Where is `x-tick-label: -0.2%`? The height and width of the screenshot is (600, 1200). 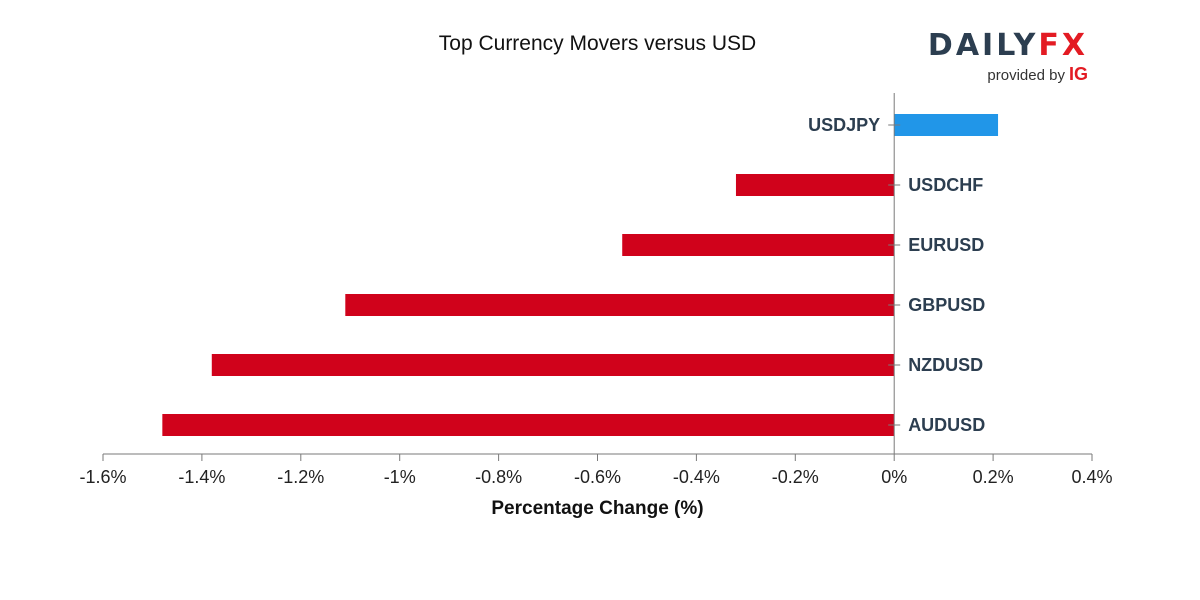 x-tick-label: -0.2% is located at coordinates (795, 477).